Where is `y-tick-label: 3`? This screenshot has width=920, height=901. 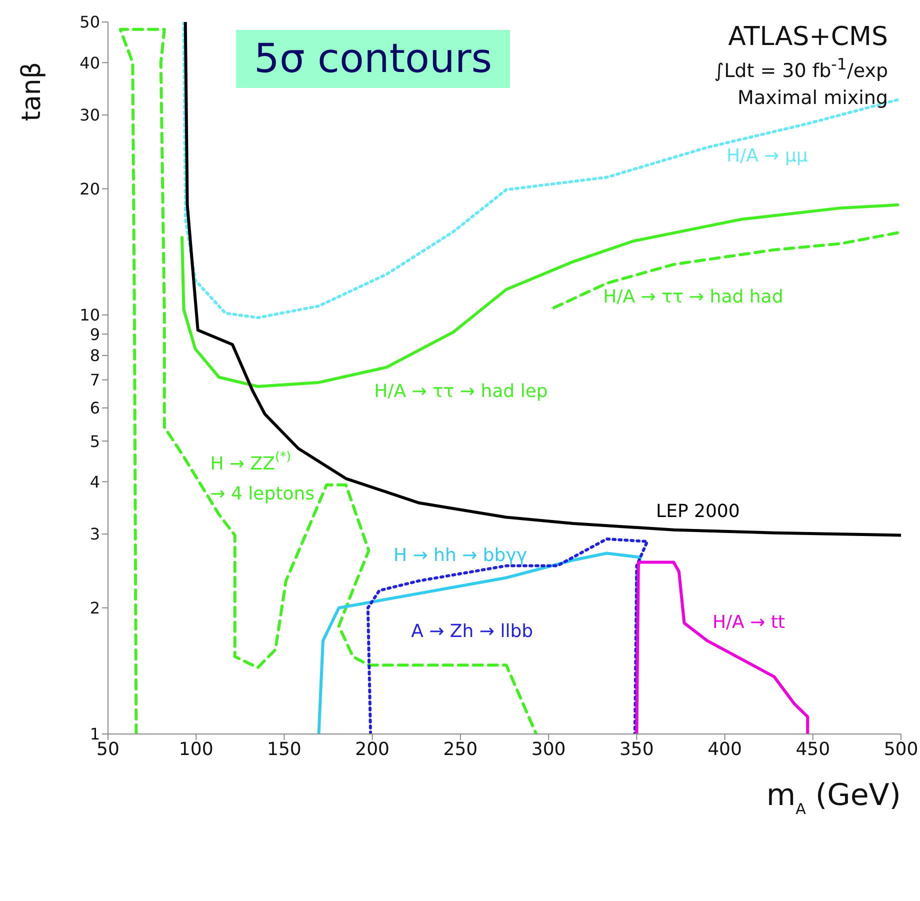
y-tick-label: 3 is located at coordinates (95, 534).